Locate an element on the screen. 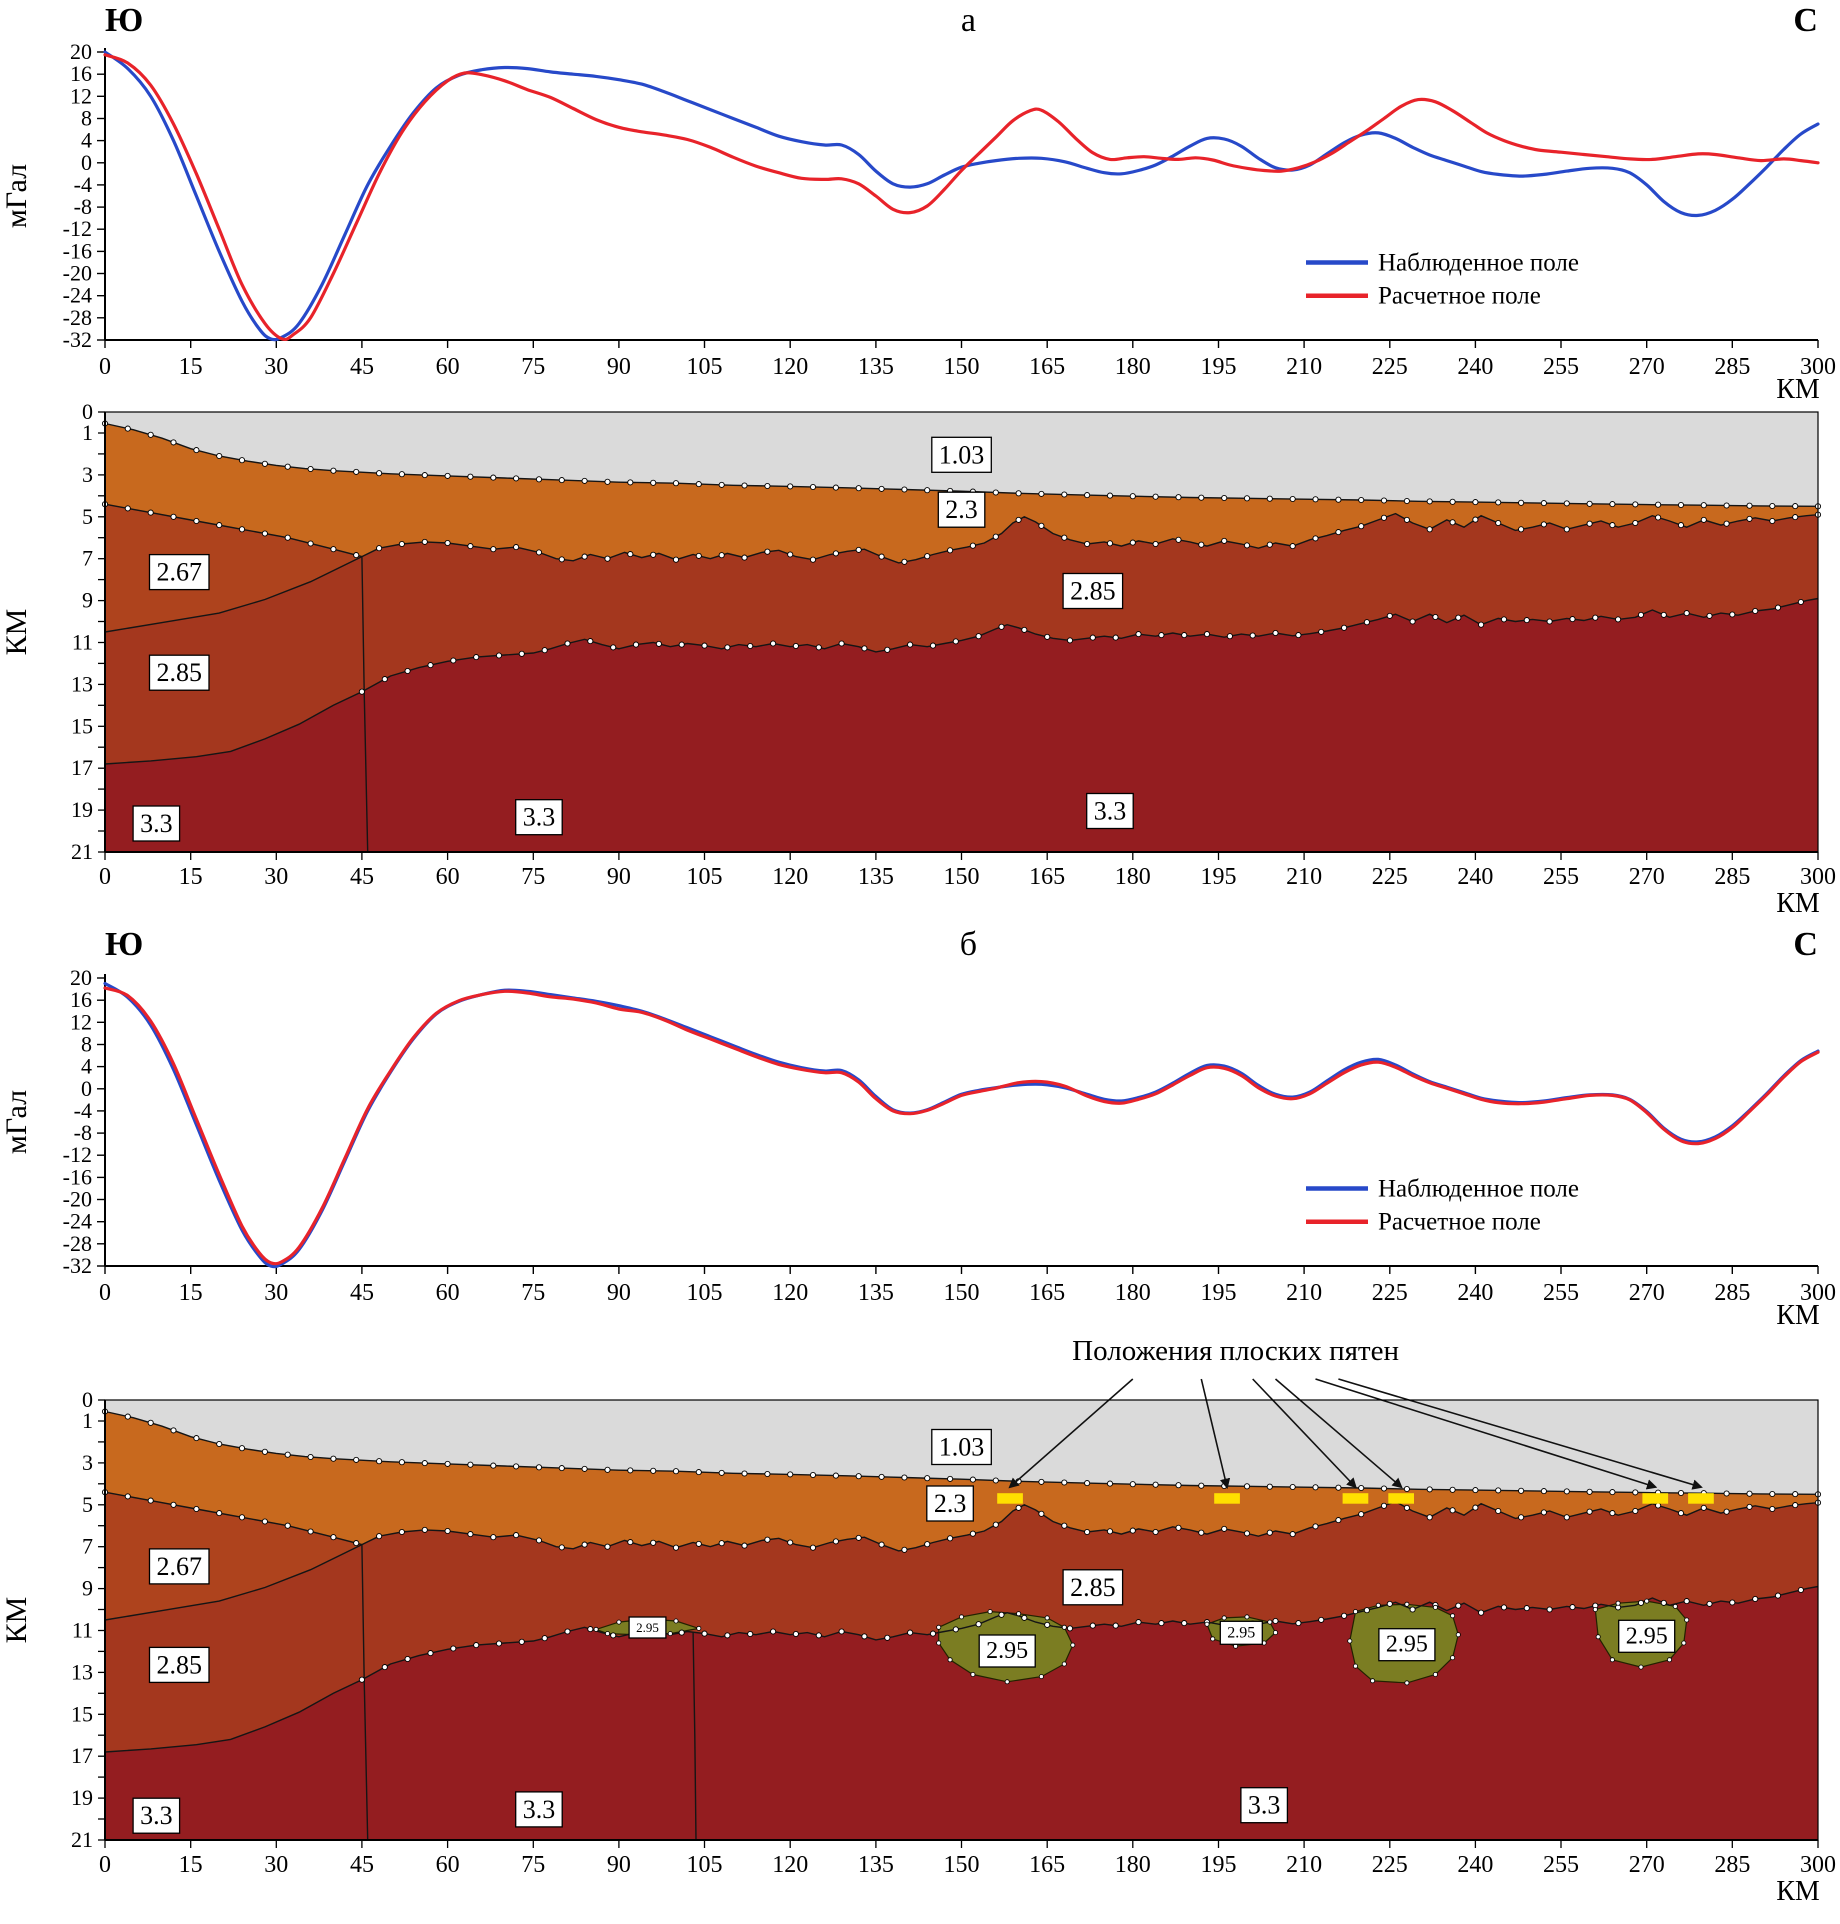 This screenshot has height=1924, width=1840. svg-text: 9 is located at coordinates (87, 1588).